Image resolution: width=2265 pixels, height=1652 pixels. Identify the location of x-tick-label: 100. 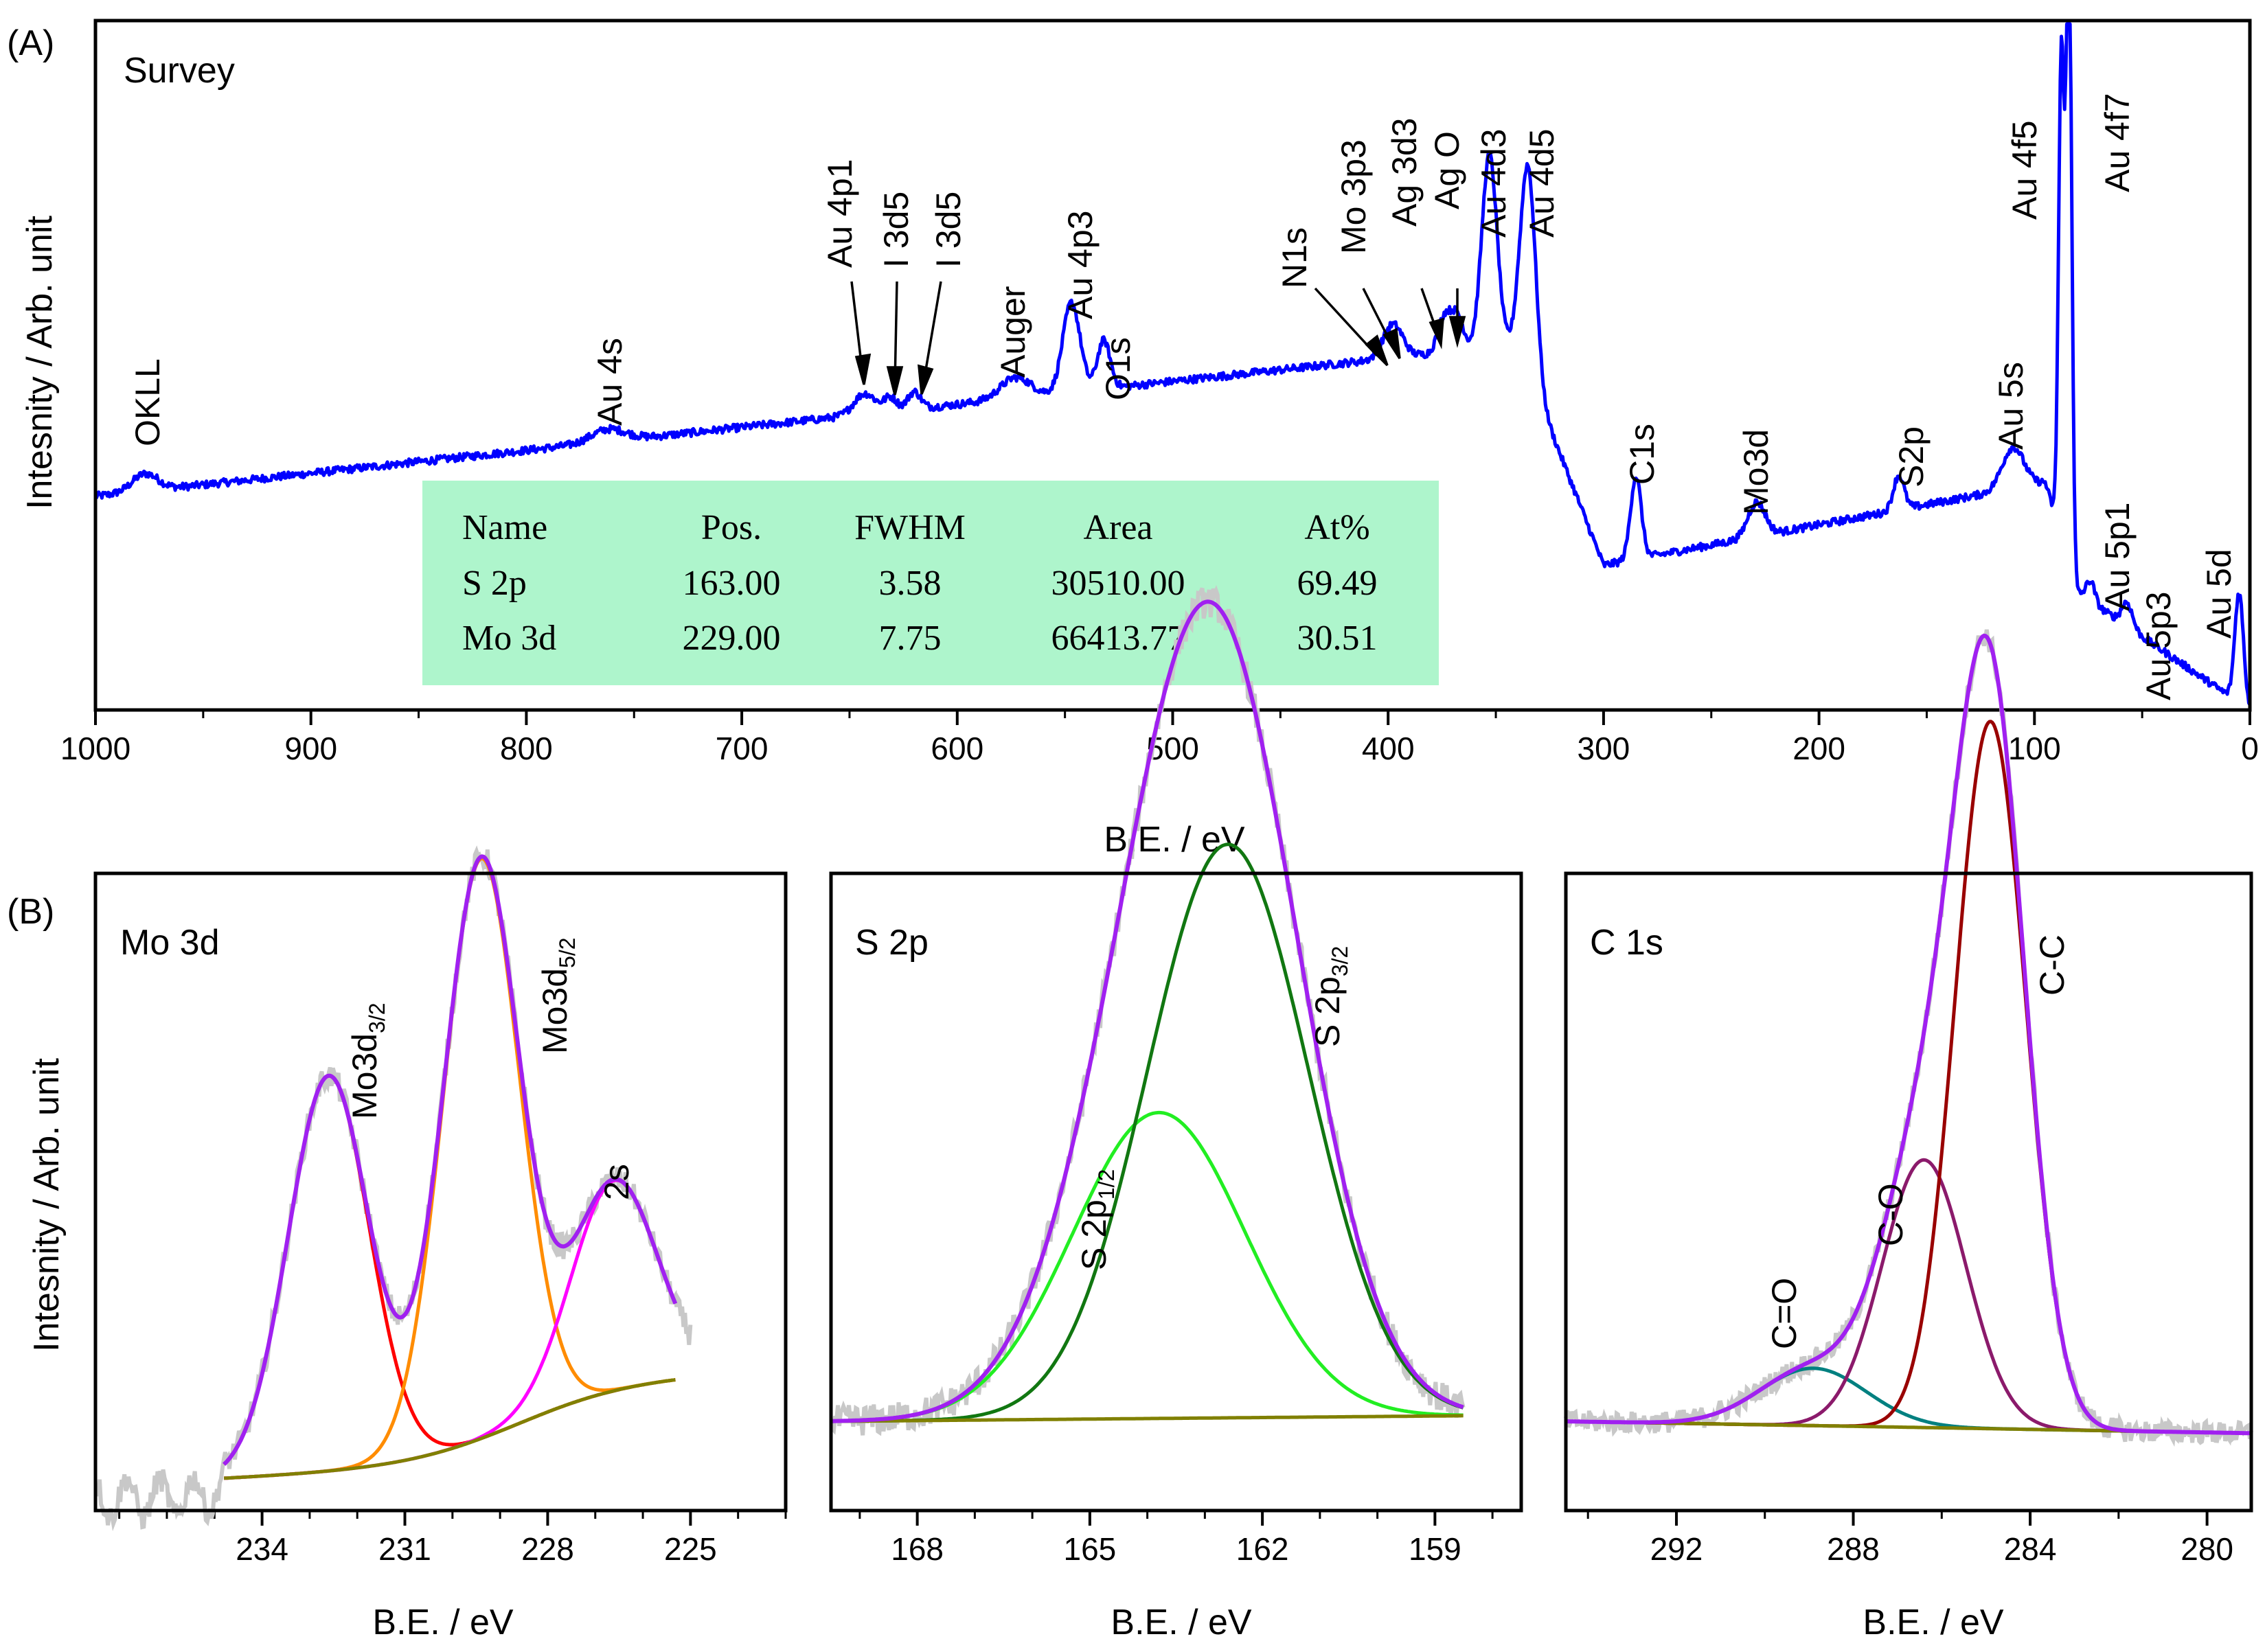
(2034, 749).